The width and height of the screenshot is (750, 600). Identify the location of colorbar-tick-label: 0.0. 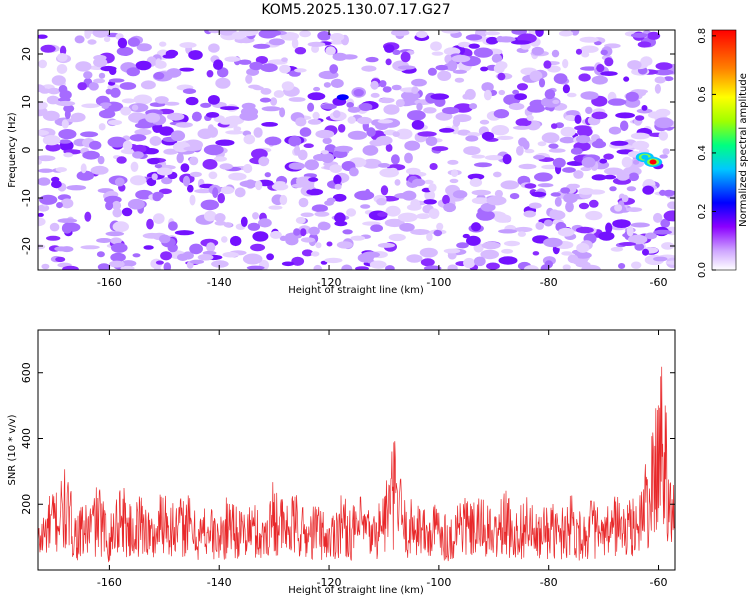
(702, 270).